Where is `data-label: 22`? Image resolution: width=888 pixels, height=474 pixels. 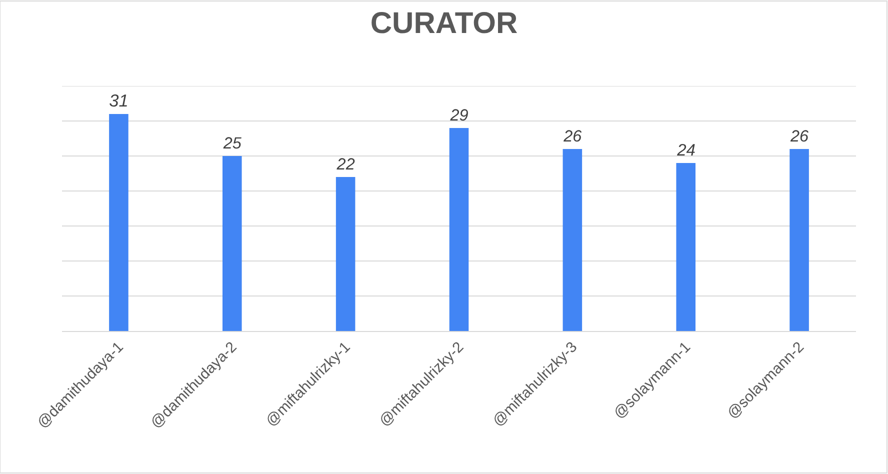 data-label: 22 is located at coordinates (345, 165).